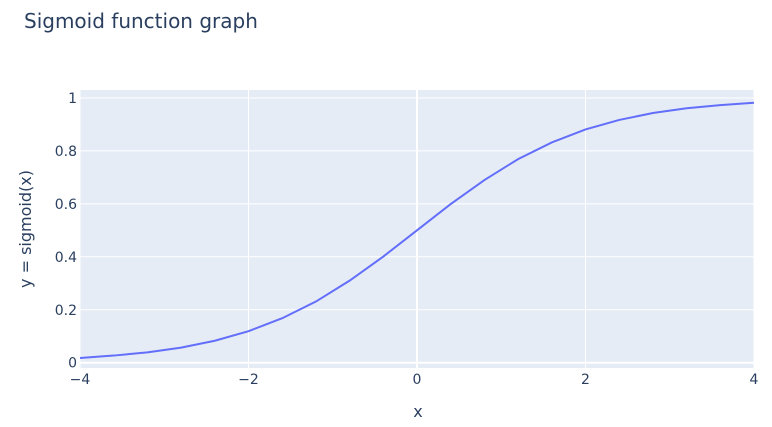 This screenshot has height=427, width=772. What do you see at coordinates (66, 311) in the screenshot?
I see `y-tick-label: 0.2` at bounding box center [66, 311].